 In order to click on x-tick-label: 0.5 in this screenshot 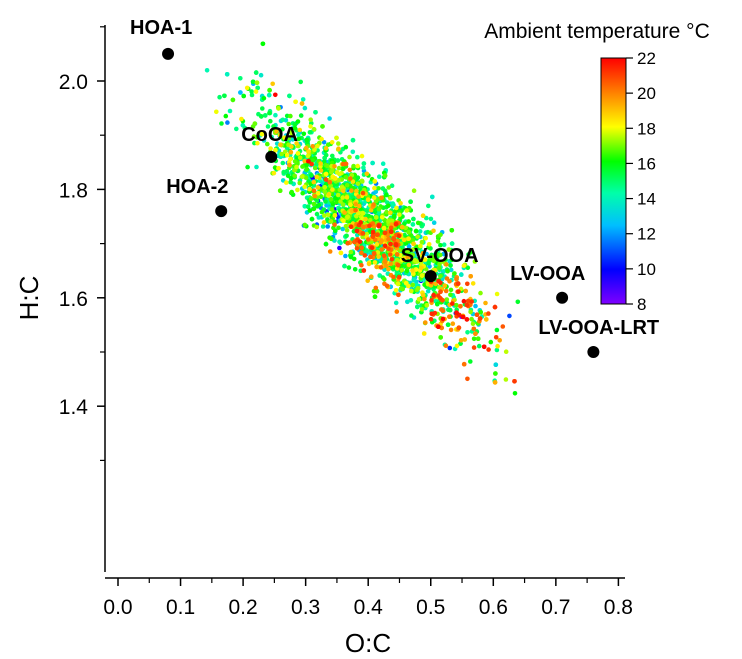, I will do `click(430, 607)`.